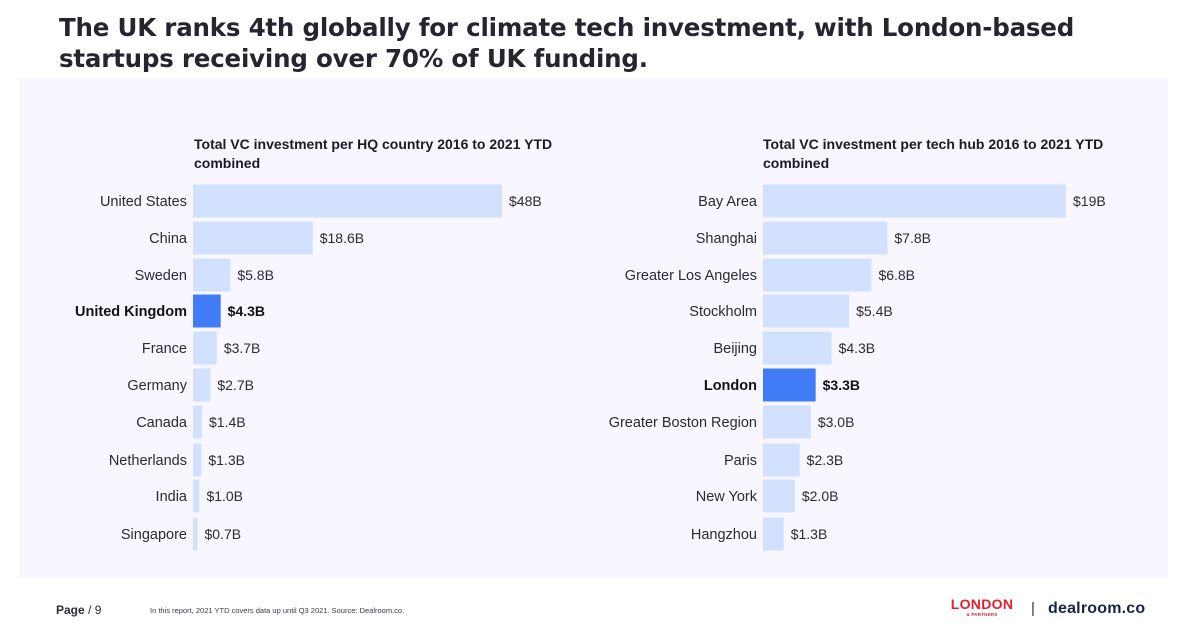 The height and width of the screenshot is (634, 1186). What do you see at coordinates (779, 496) in the screenshot?
I see `bar-hub-new-york` at bounding box center [779, 496].